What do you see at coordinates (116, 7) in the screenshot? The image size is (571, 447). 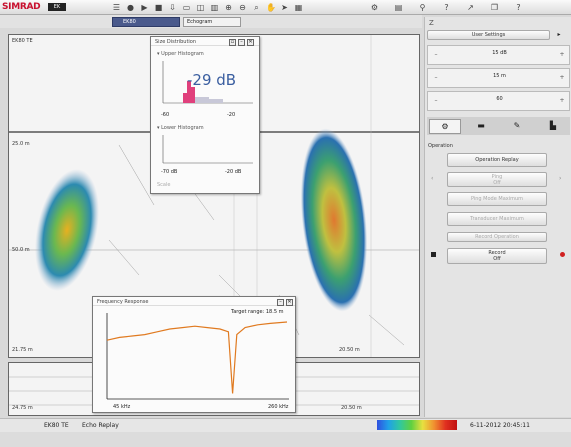 I see `menu-icon: ☰` at bounding box center [116, 7].